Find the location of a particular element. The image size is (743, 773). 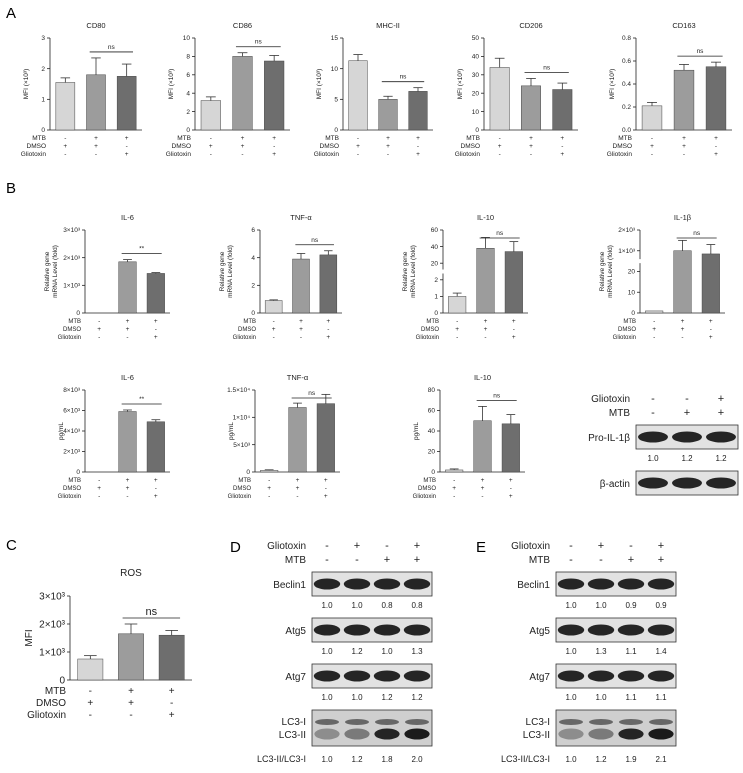

y-tick-label: 6 is located at coordinates (188, 75).